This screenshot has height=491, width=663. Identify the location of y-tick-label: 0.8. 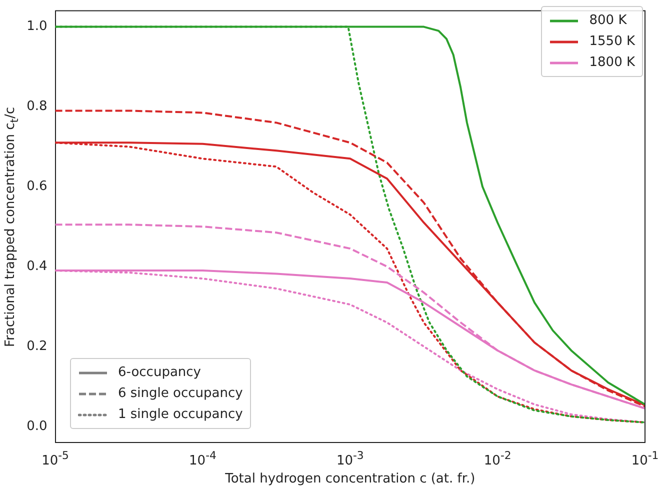
(37, 106).